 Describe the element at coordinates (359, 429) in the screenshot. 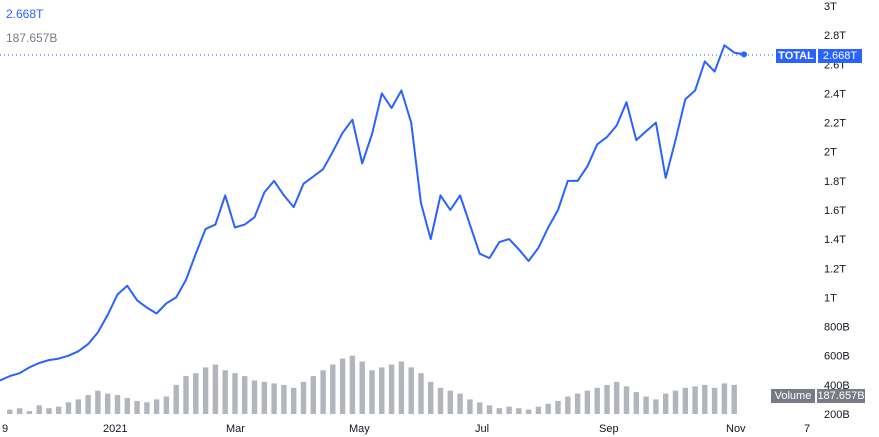

I see `x-tick-label: May` at that location.